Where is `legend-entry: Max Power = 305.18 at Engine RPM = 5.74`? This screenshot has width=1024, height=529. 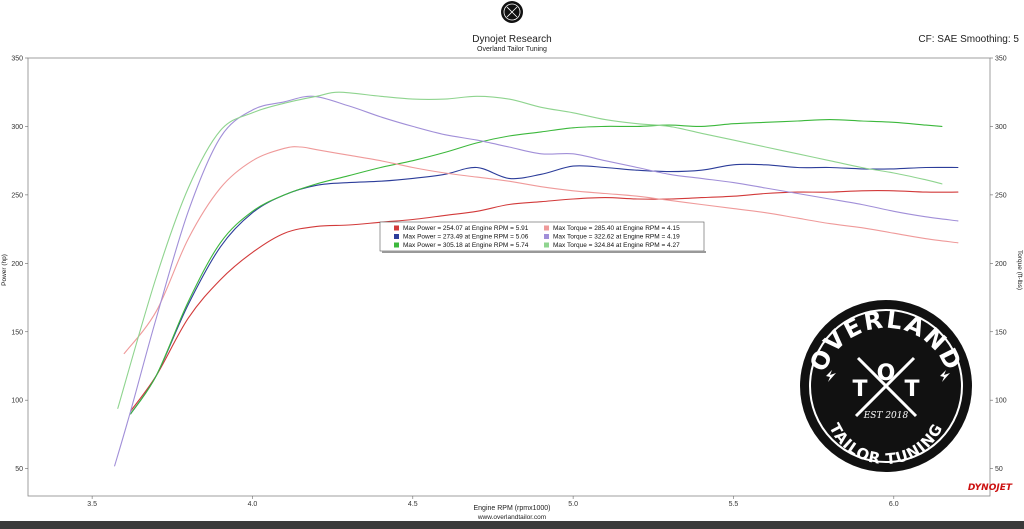 legend-entry: Max Power = 305.18 at Engine RPM = 5.74 is located at coordinates (466, 245).